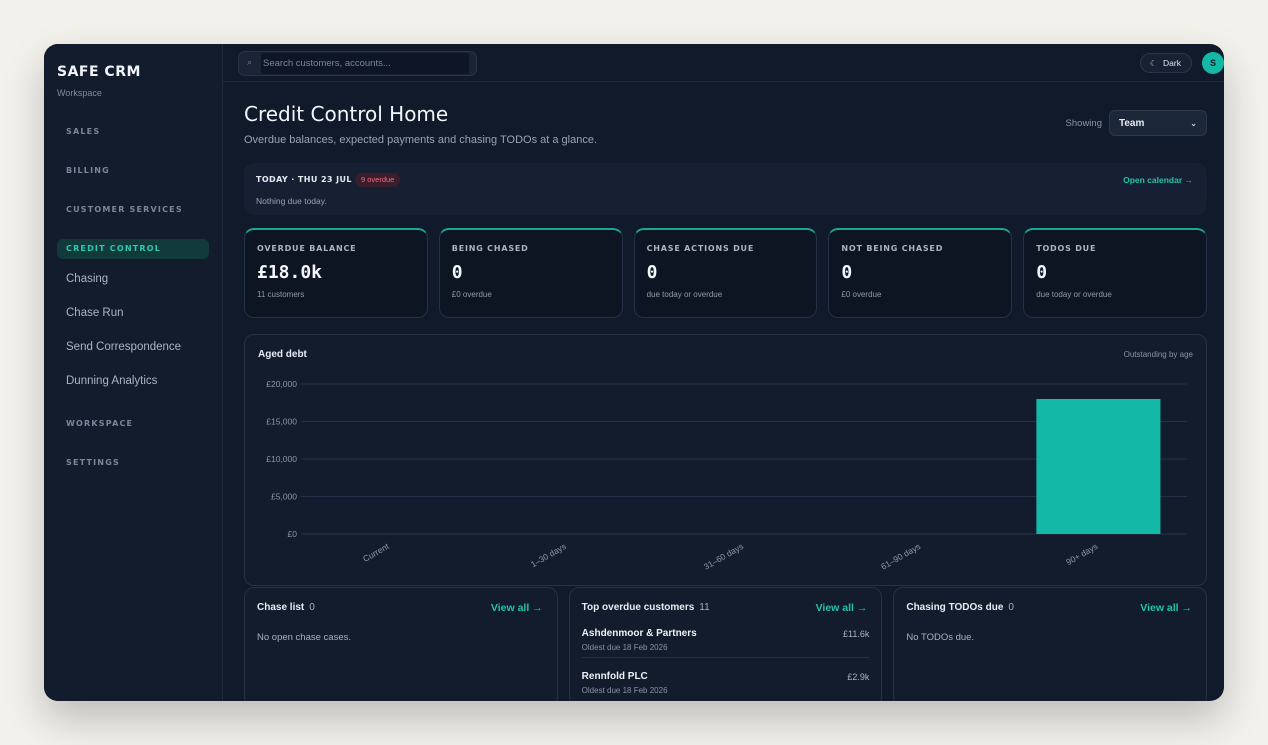 This screenshot has height=745, width=1268. Describe the element at coordinates (87, 279) in the screenshot. I see `sidebar-item-chasing: Chasing` at that location.